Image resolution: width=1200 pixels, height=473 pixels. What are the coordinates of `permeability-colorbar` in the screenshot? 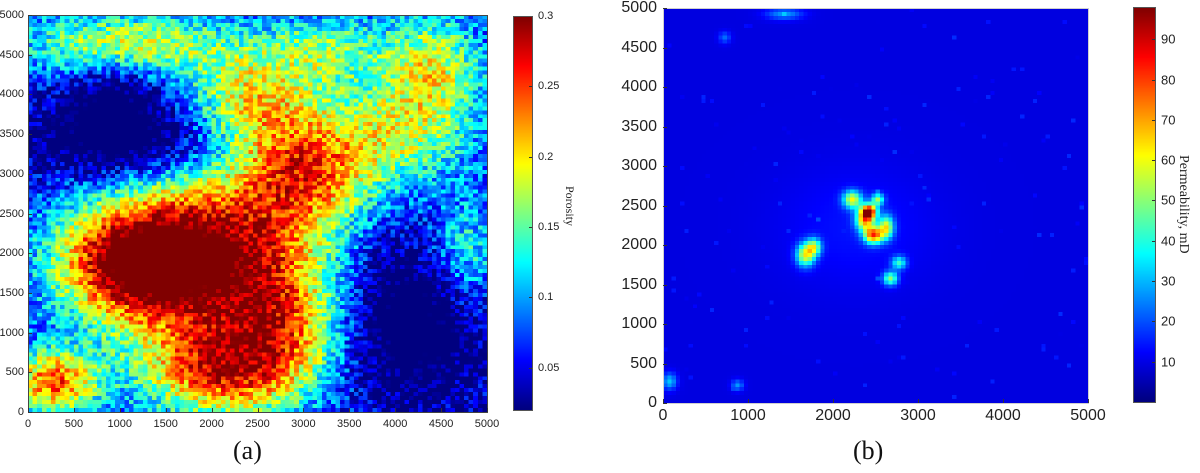 It's located at (1144, 204).